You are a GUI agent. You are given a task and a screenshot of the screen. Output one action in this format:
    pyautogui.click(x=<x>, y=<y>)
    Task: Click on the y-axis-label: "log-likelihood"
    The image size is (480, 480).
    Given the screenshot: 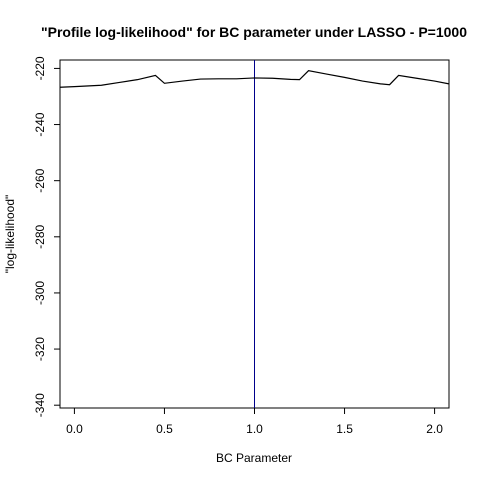 What is the action you would take?
    pyautogui.click(x=10, y=234)
    